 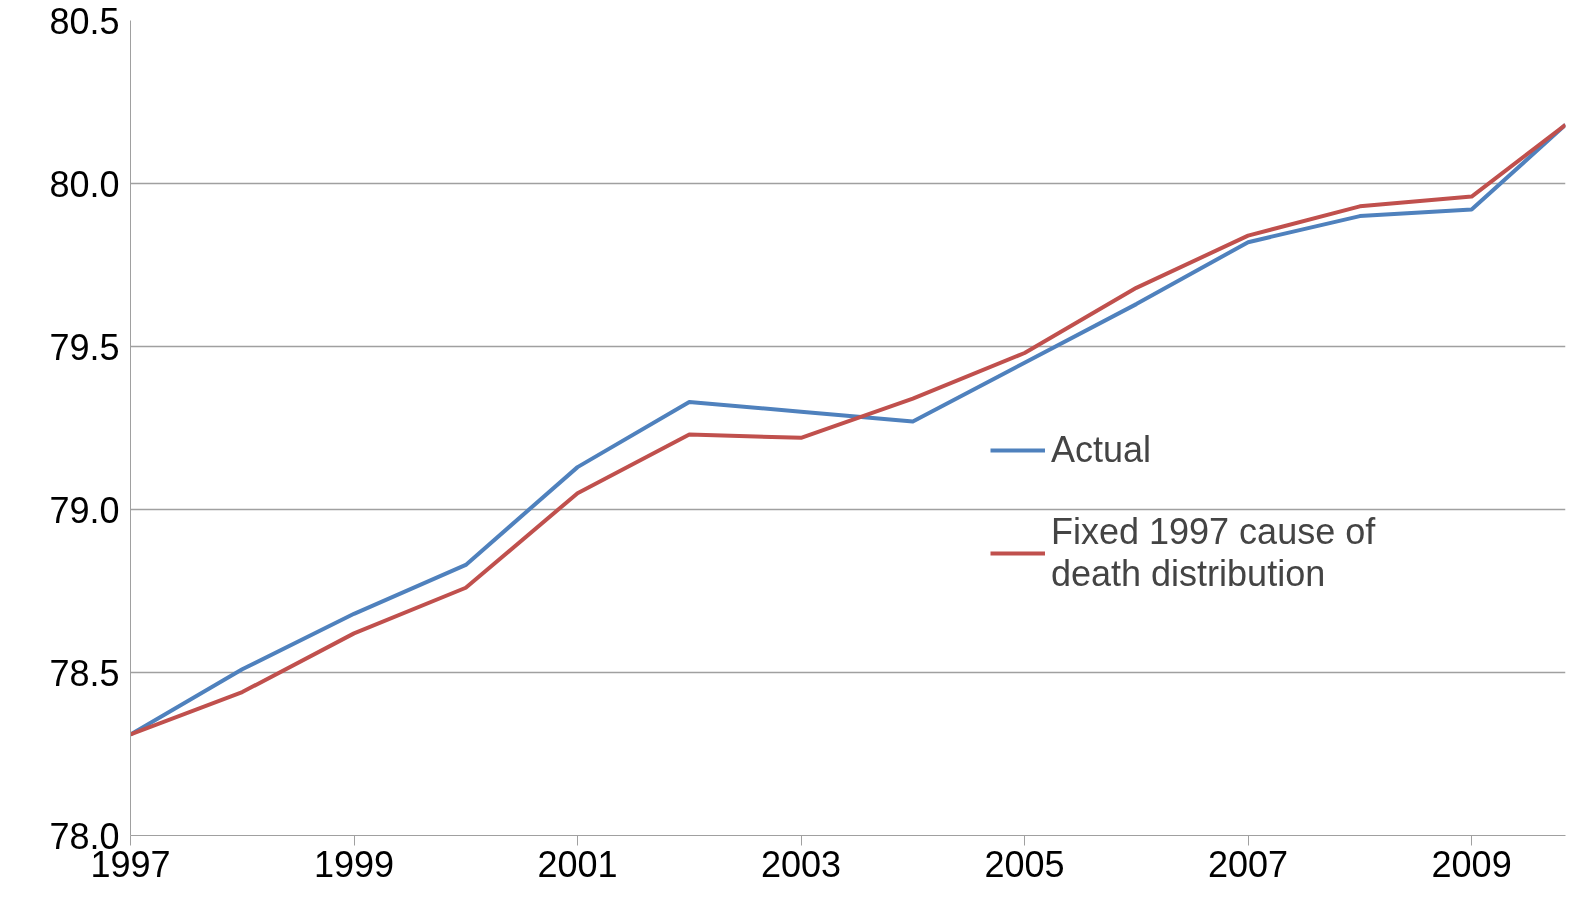 What do you see at coordinates (84, 347) in the screenshot?
I see `y-tick-label: 79.5` at bounding box center [84, 347].